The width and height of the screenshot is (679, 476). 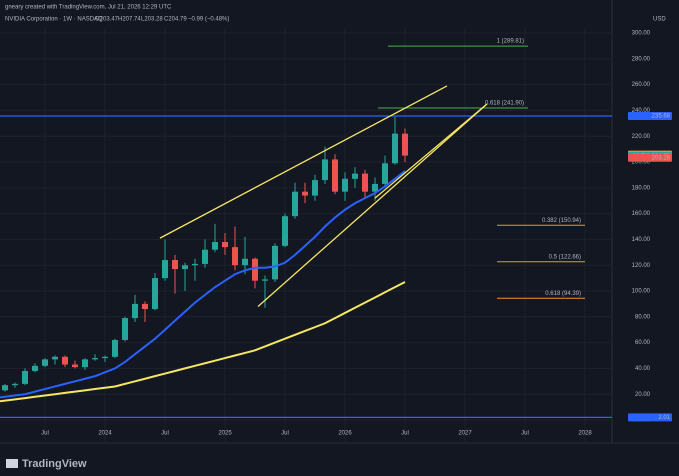 What do you see at coordinates (105, 434) in the screenshot?
I see `x-tick-label: 2024` at bounding box center [105, 434].